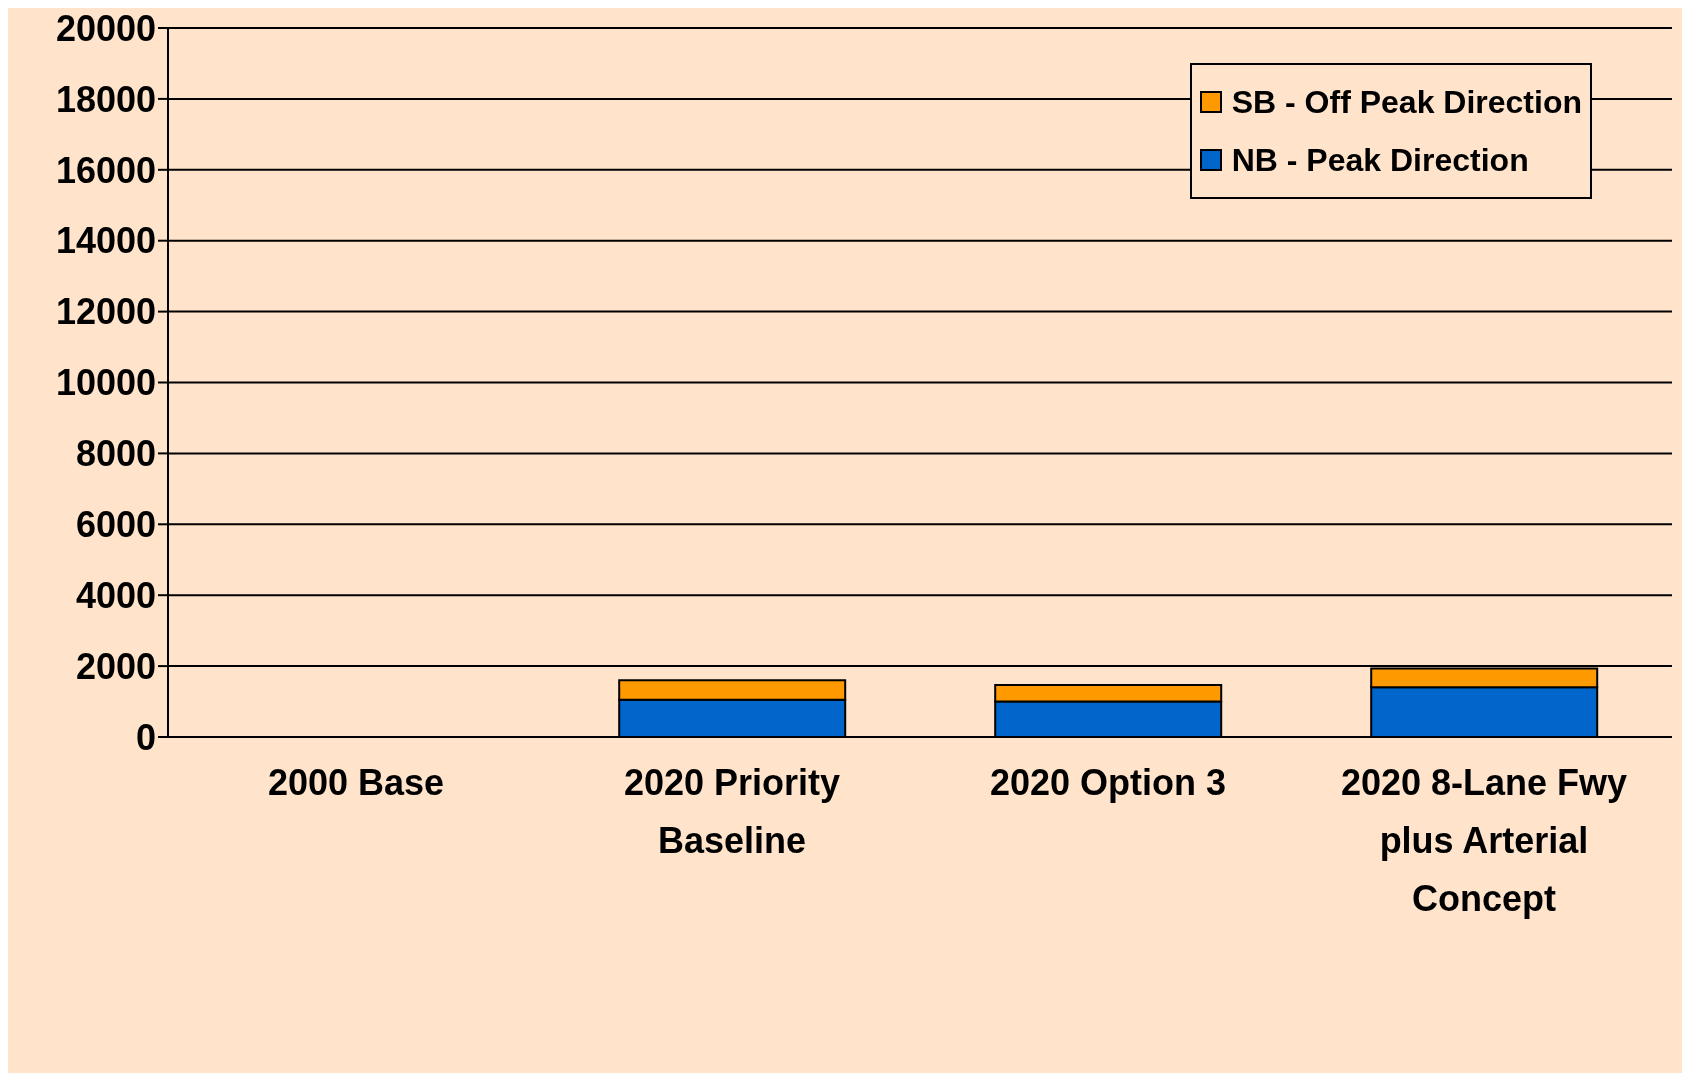  Describe the element at coordinates (105, 28) in the screenshot. I see `y-tick-label: 20000` at that location.